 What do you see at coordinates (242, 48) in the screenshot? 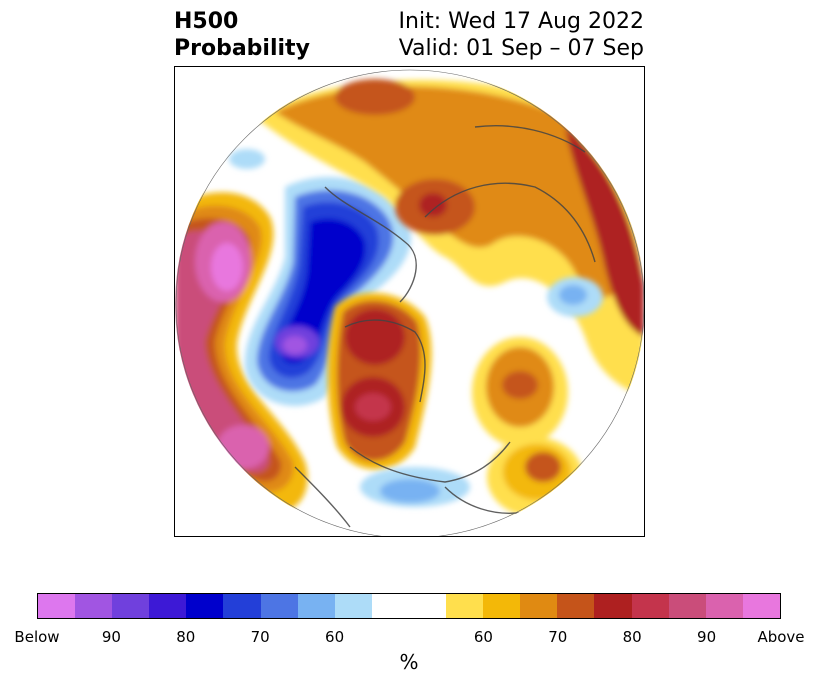
I see `title-line-2: Probability` at bounding box center [242, 48].